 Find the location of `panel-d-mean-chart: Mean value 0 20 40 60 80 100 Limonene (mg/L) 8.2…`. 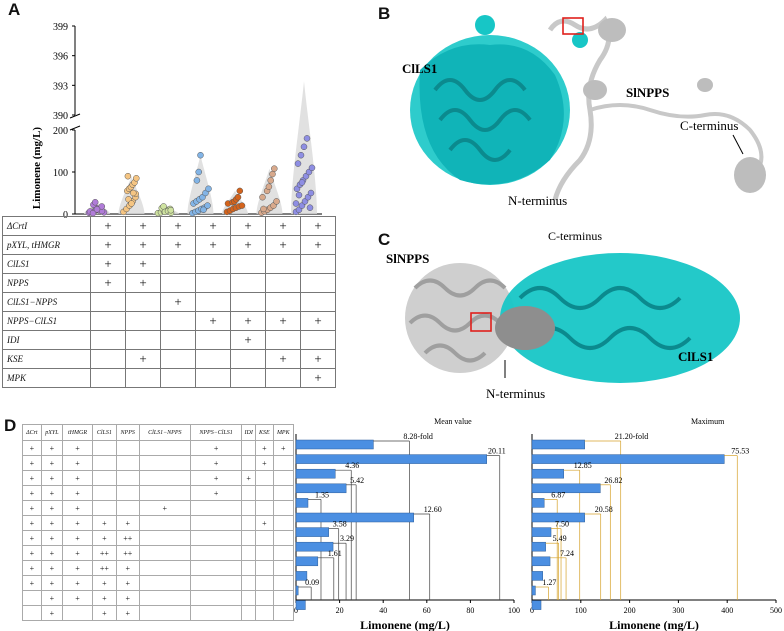

panel-d-mean-chart: Mean value 0 20 40 60 80 100 Limonene (mg/L) 8.2… is located at coordinates (407, 524).